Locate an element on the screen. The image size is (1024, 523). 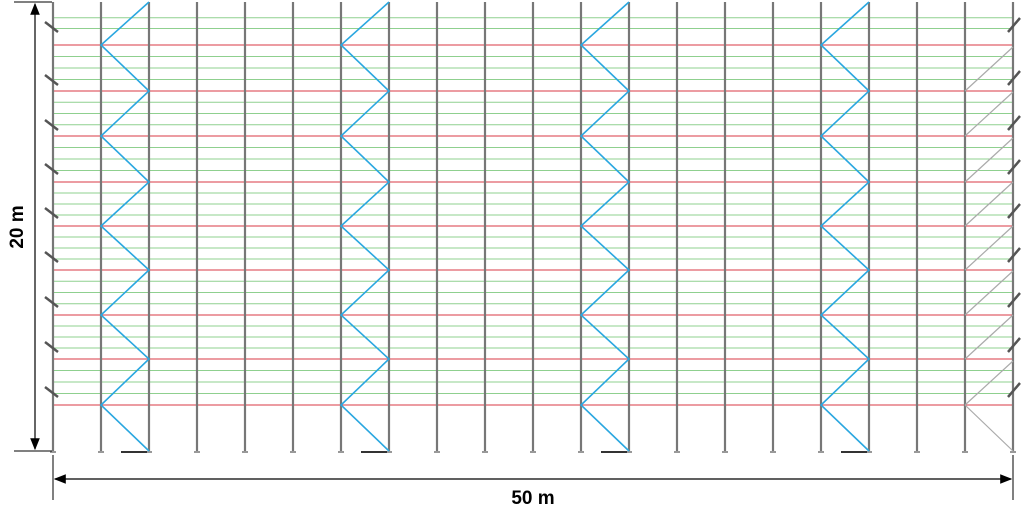
width-label: 50 m is located at coordinates (532, 498).